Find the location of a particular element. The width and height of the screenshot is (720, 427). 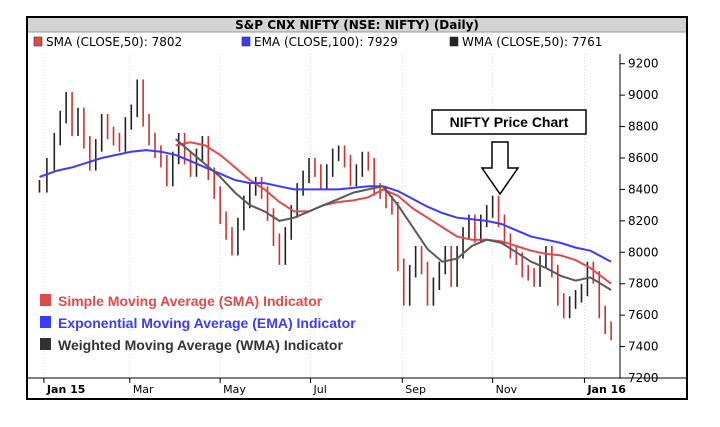

title-bar is located at coordinates (357, 25).